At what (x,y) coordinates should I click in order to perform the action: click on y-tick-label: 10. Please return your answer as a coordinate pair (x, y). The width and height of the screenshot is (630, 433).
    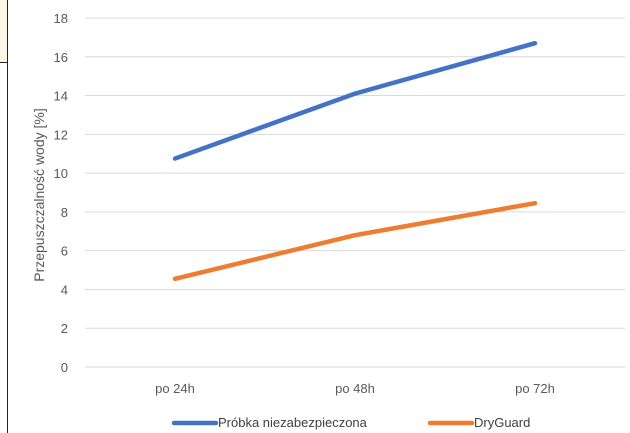
    Looking at the image, I should click on (61, 173).